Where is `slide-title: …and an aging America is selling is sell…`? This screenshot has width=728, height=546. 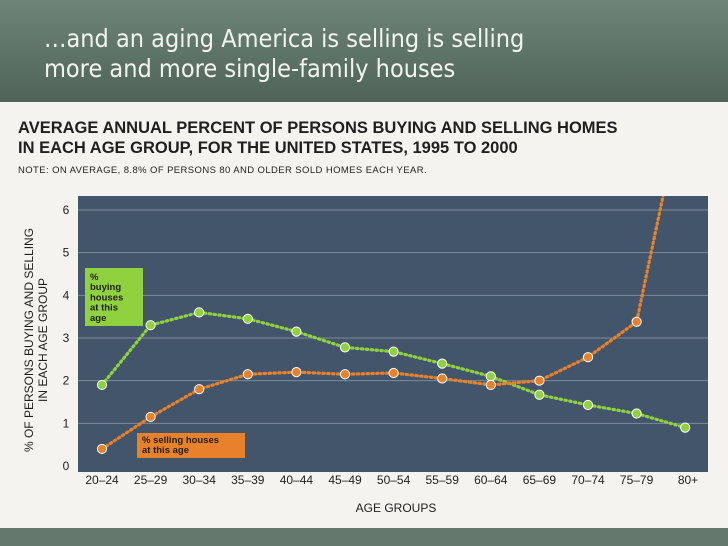
slide-title: …and an aging America is selling is sell… is located at coordinates (341, 54).